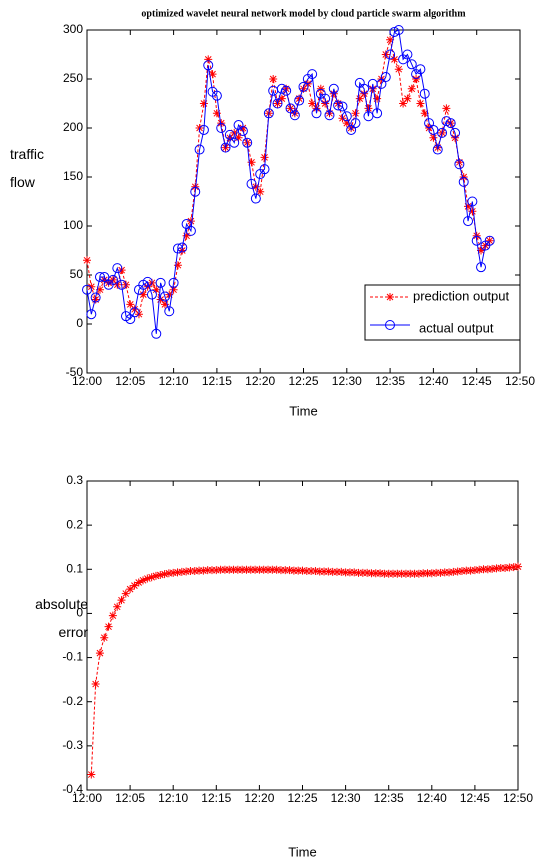  Describe the element at coordinates (73, 225) in the screenshot. I see `y-tick-label: 100` at that location.